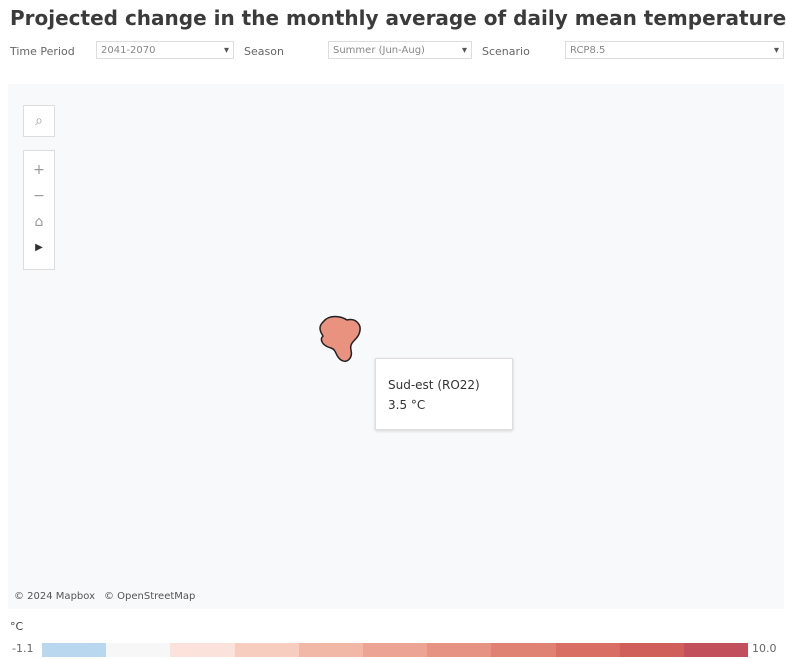  I want to click on filter-label: Scenario, so click(506, 51).